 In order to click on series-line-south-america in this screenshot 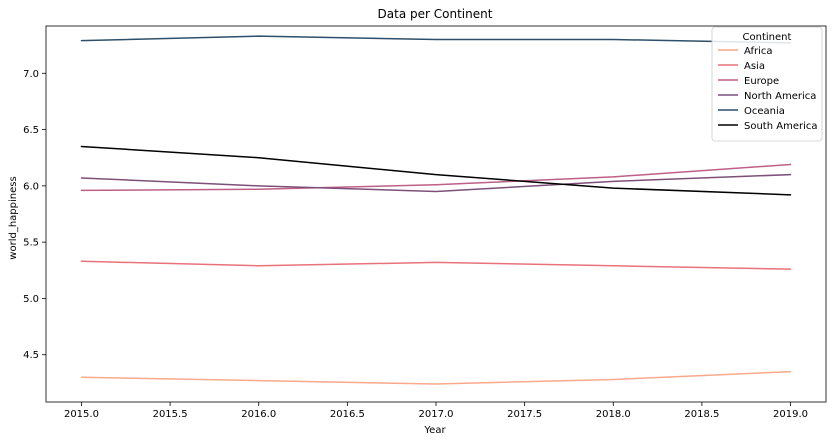, I will do `click(436, 170)`.